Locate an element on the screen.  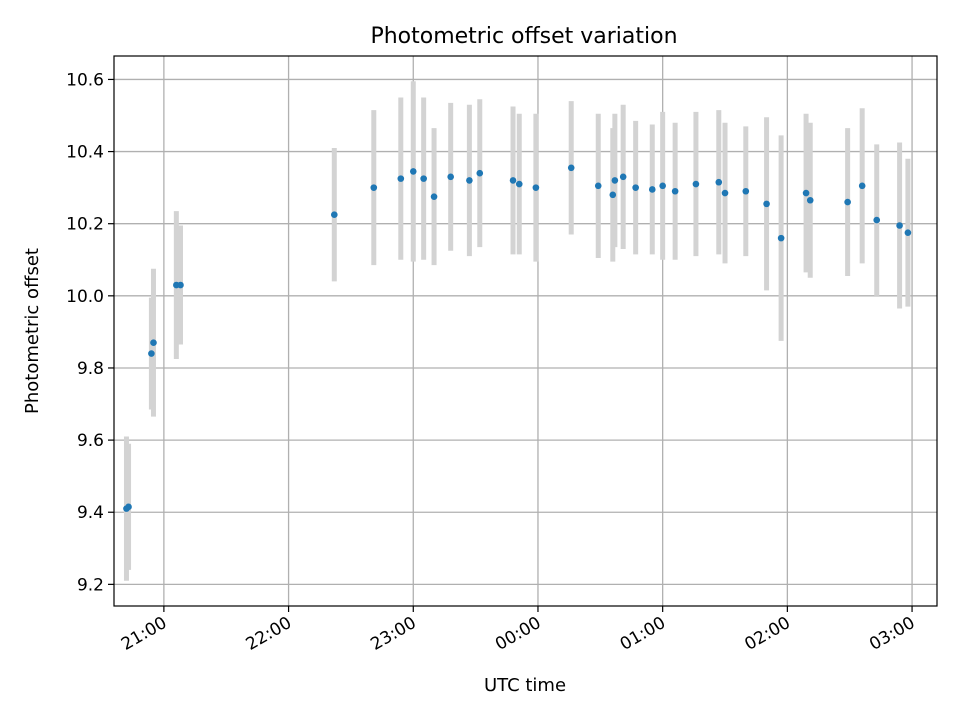
x-tick-label: 23:00 is located at coordinates (393, 634).